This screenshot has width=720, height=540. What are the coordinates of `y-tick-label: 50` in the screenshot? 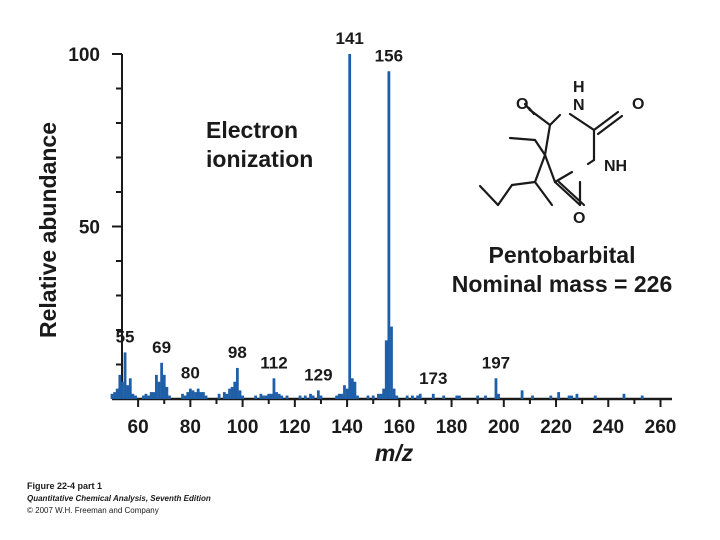 It's located at (89, 228).